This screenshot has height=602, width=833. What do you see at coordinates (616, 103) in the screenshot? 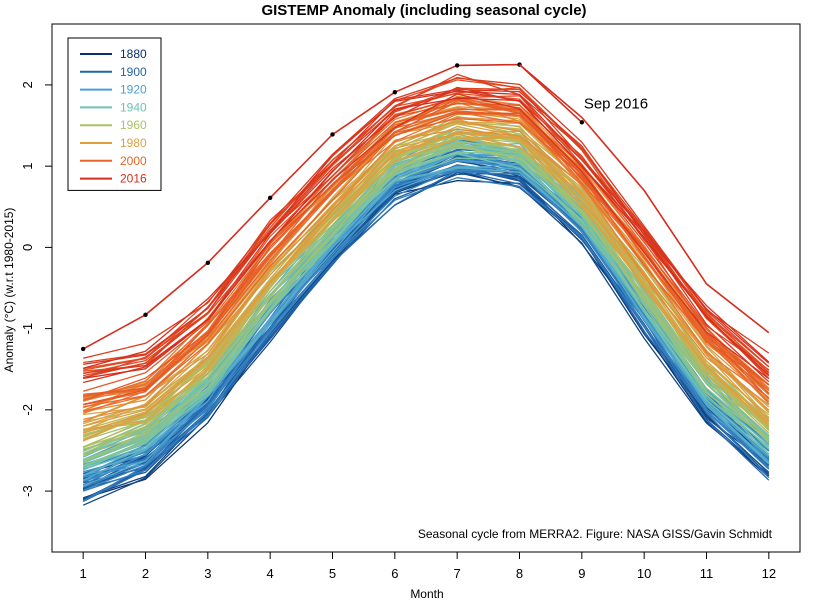
I see `annotation-sep-2016: Sep 2016` at bounding box center [616, 103].